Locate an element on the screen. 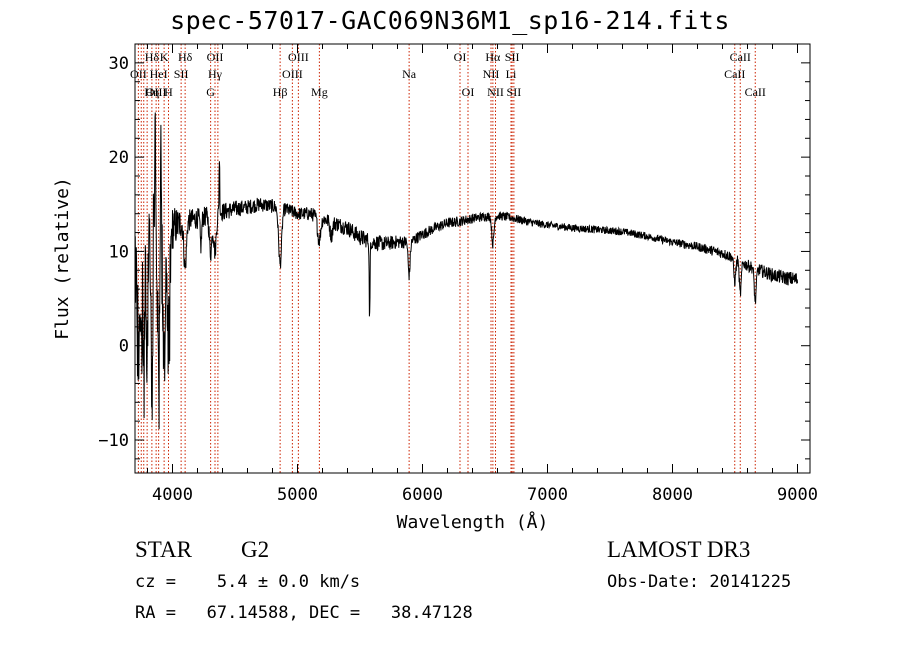  y-tick-label: 10 is located at coordinates (119, 252).